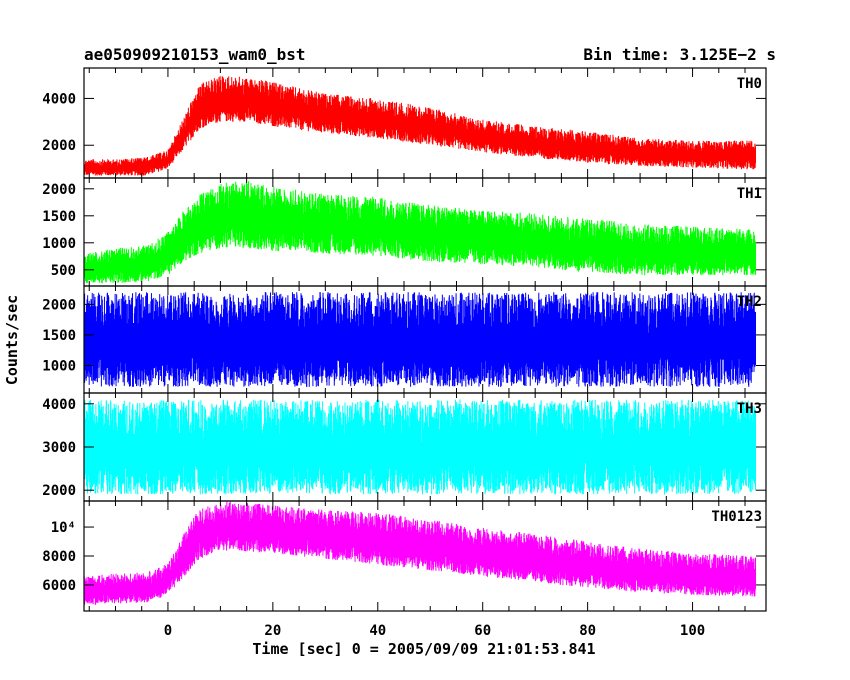  What do you see at coordinates (59, 557) in the screenshot?
I see `y-tick-label-th0123: 8000` at bounding box center [59, 557].